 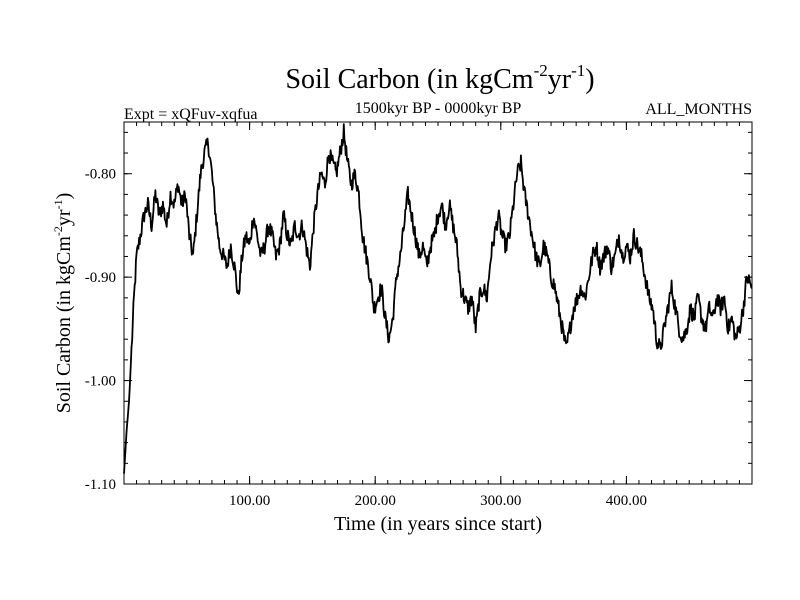 What do you see at coordinates (100, 485) in the screenshot?
I see `y-tick-label: -1.10` at bounding box center [100, 485].